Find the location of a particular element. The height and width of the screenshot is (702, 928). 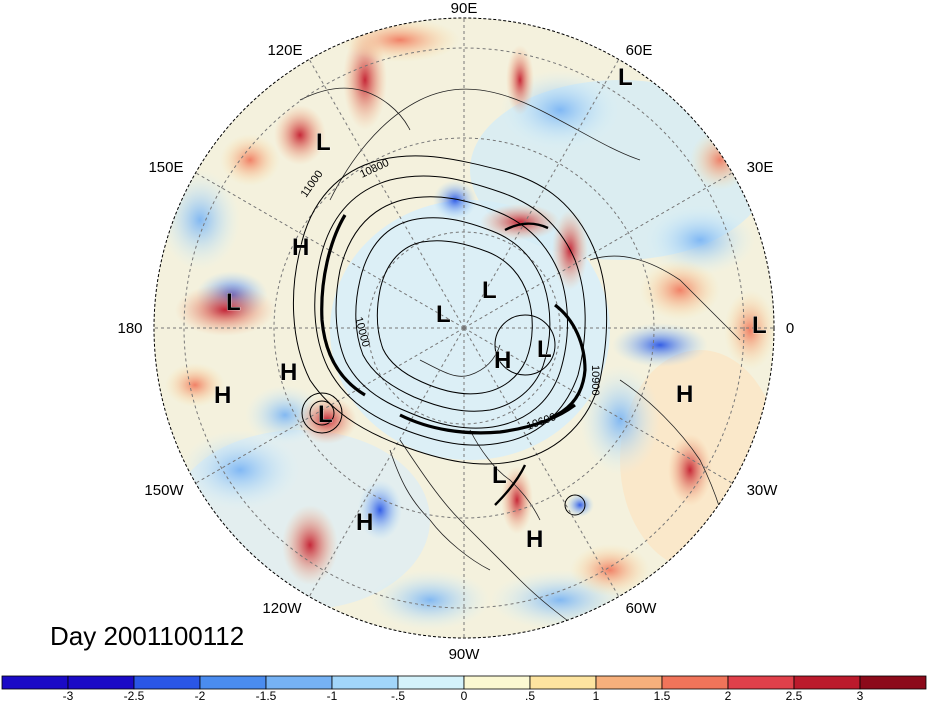

lon-label-30w: 30W is located at coordinates (763, 490).